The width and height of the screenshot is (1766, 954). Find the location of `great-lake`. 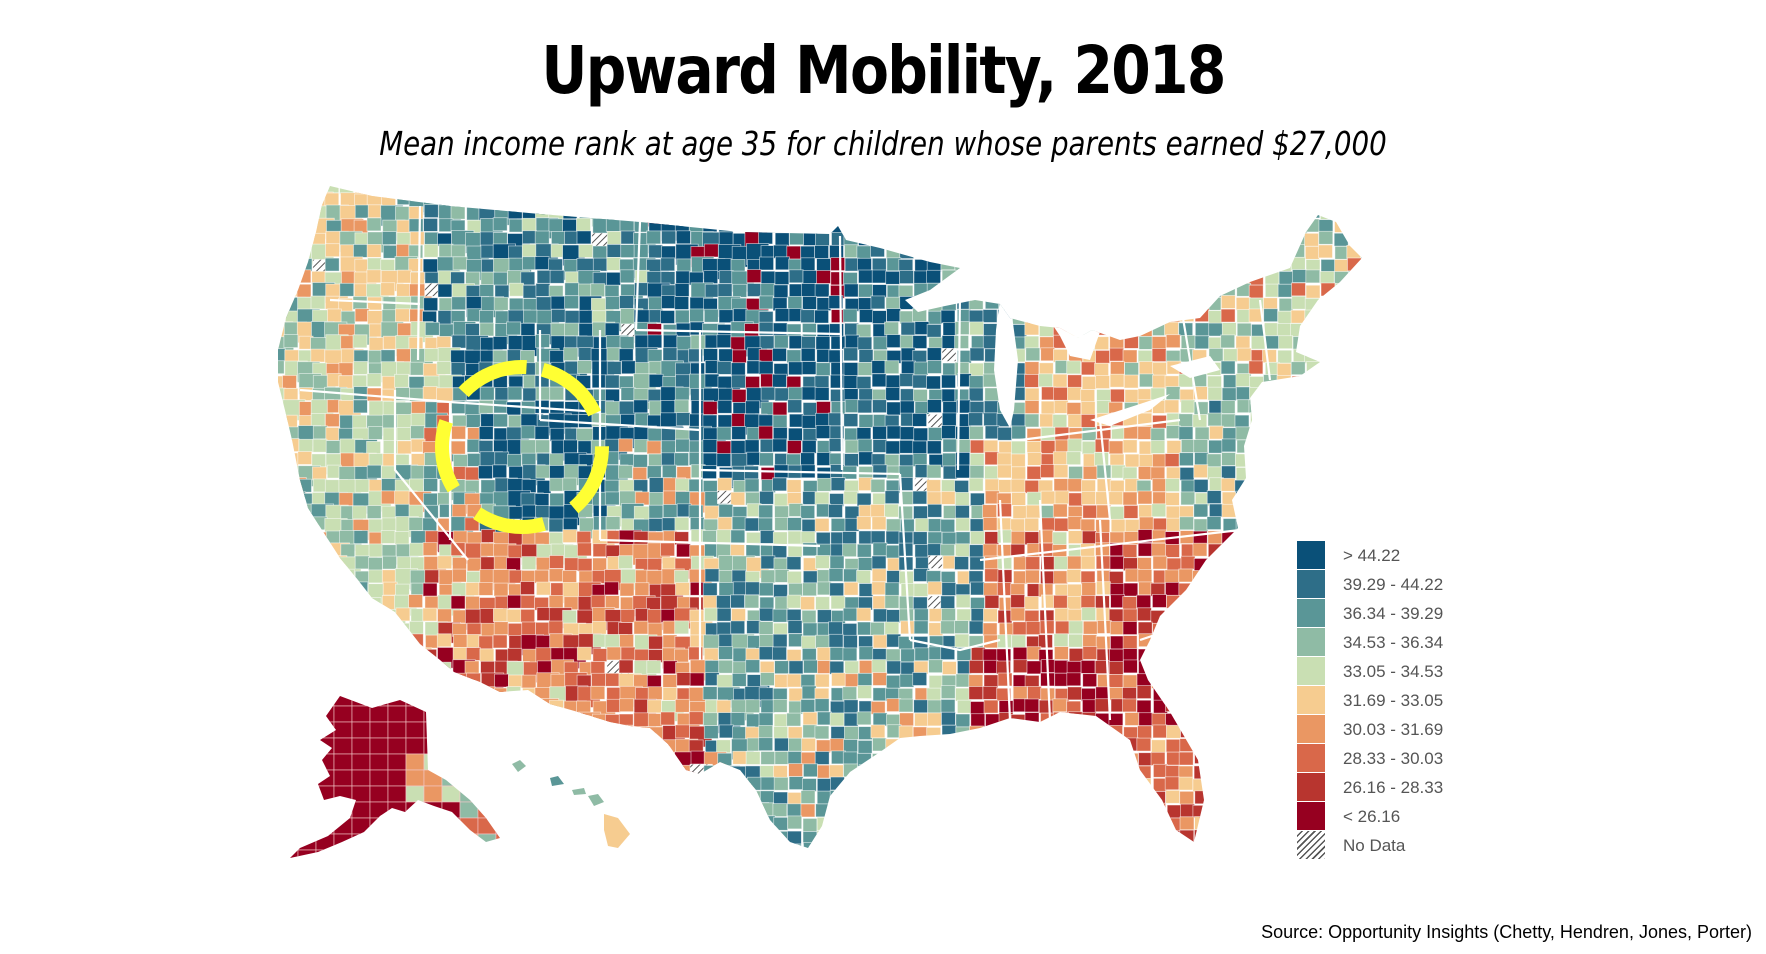

great-lake is located at coordinates (1010, 273).